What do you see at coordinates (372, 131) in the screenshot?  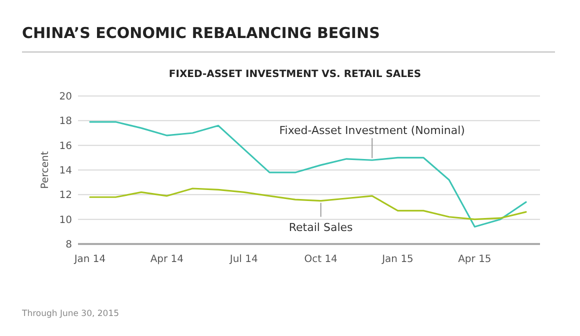 I see `text: Fixed-Asset Investment (Nominal)` at bounding box center [372, 131].